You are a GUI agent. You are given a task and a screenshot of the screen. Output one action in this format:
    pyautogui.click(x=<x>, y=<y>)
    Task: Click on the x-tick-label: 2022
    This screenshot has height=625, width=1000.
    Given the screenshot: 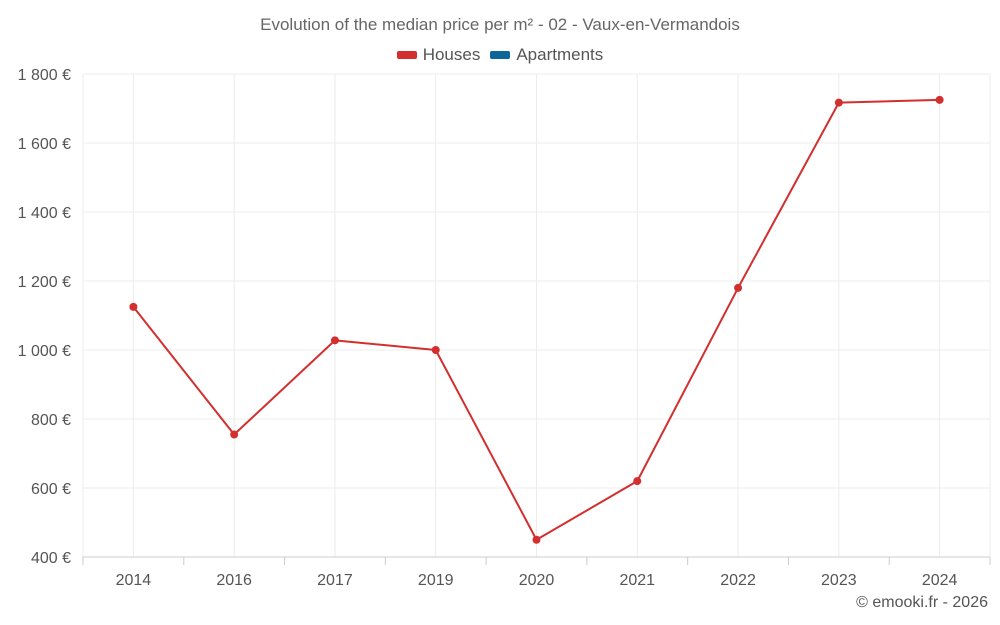 What is the action you would take?
    pyautogui.click(x=738, y=580)
    